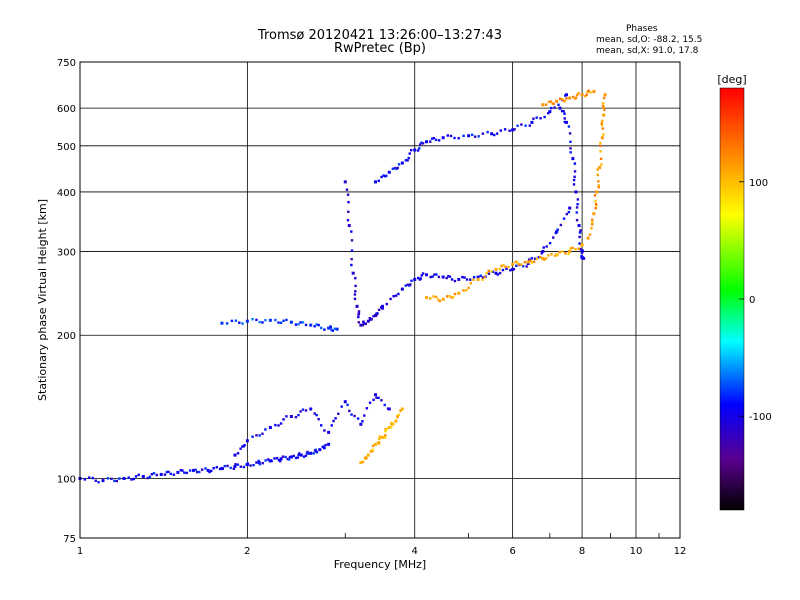 The height and width of the screenshot is (600, 800). I want to click on x-tick-label: 1, so click(80, 551).